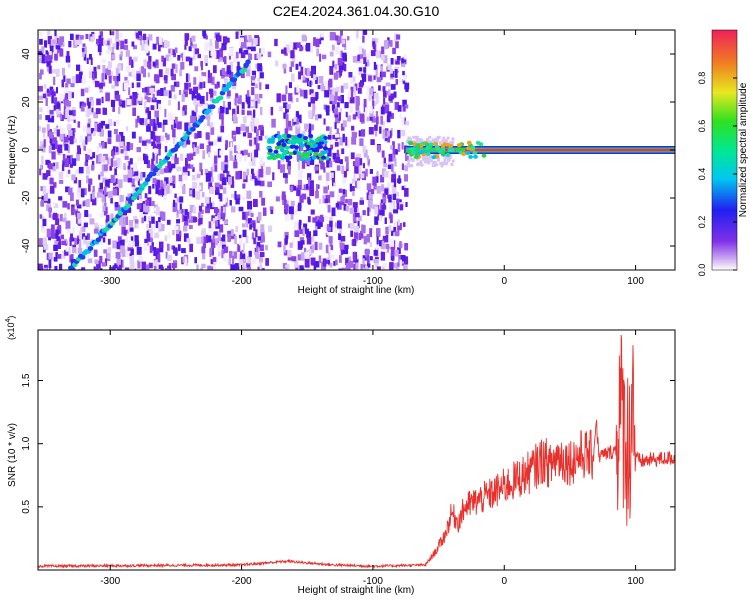 The image size is (750, 600). Describe the element at coordinates (26, 443) in the screenshot. I see `y-tick-label: 1.0` at that location.